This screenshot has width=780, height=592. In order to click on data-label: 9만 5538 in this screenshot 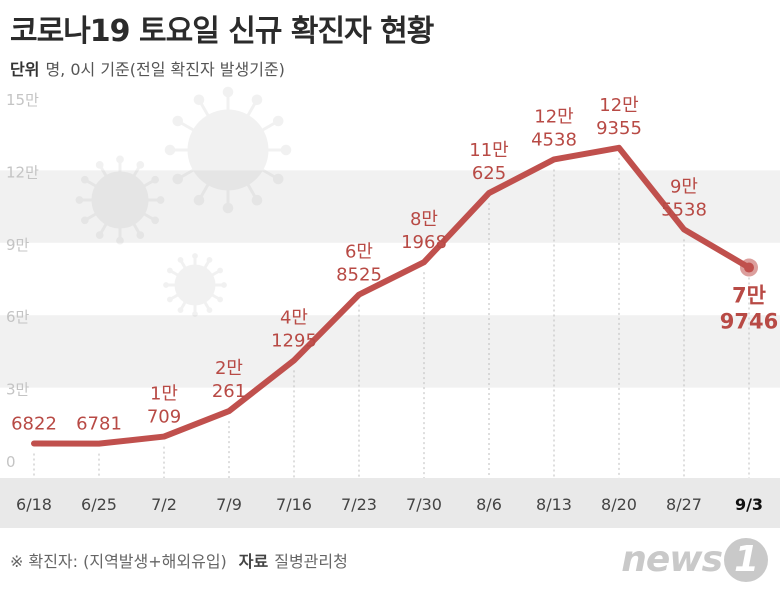, I will do `click(684, 198)`.